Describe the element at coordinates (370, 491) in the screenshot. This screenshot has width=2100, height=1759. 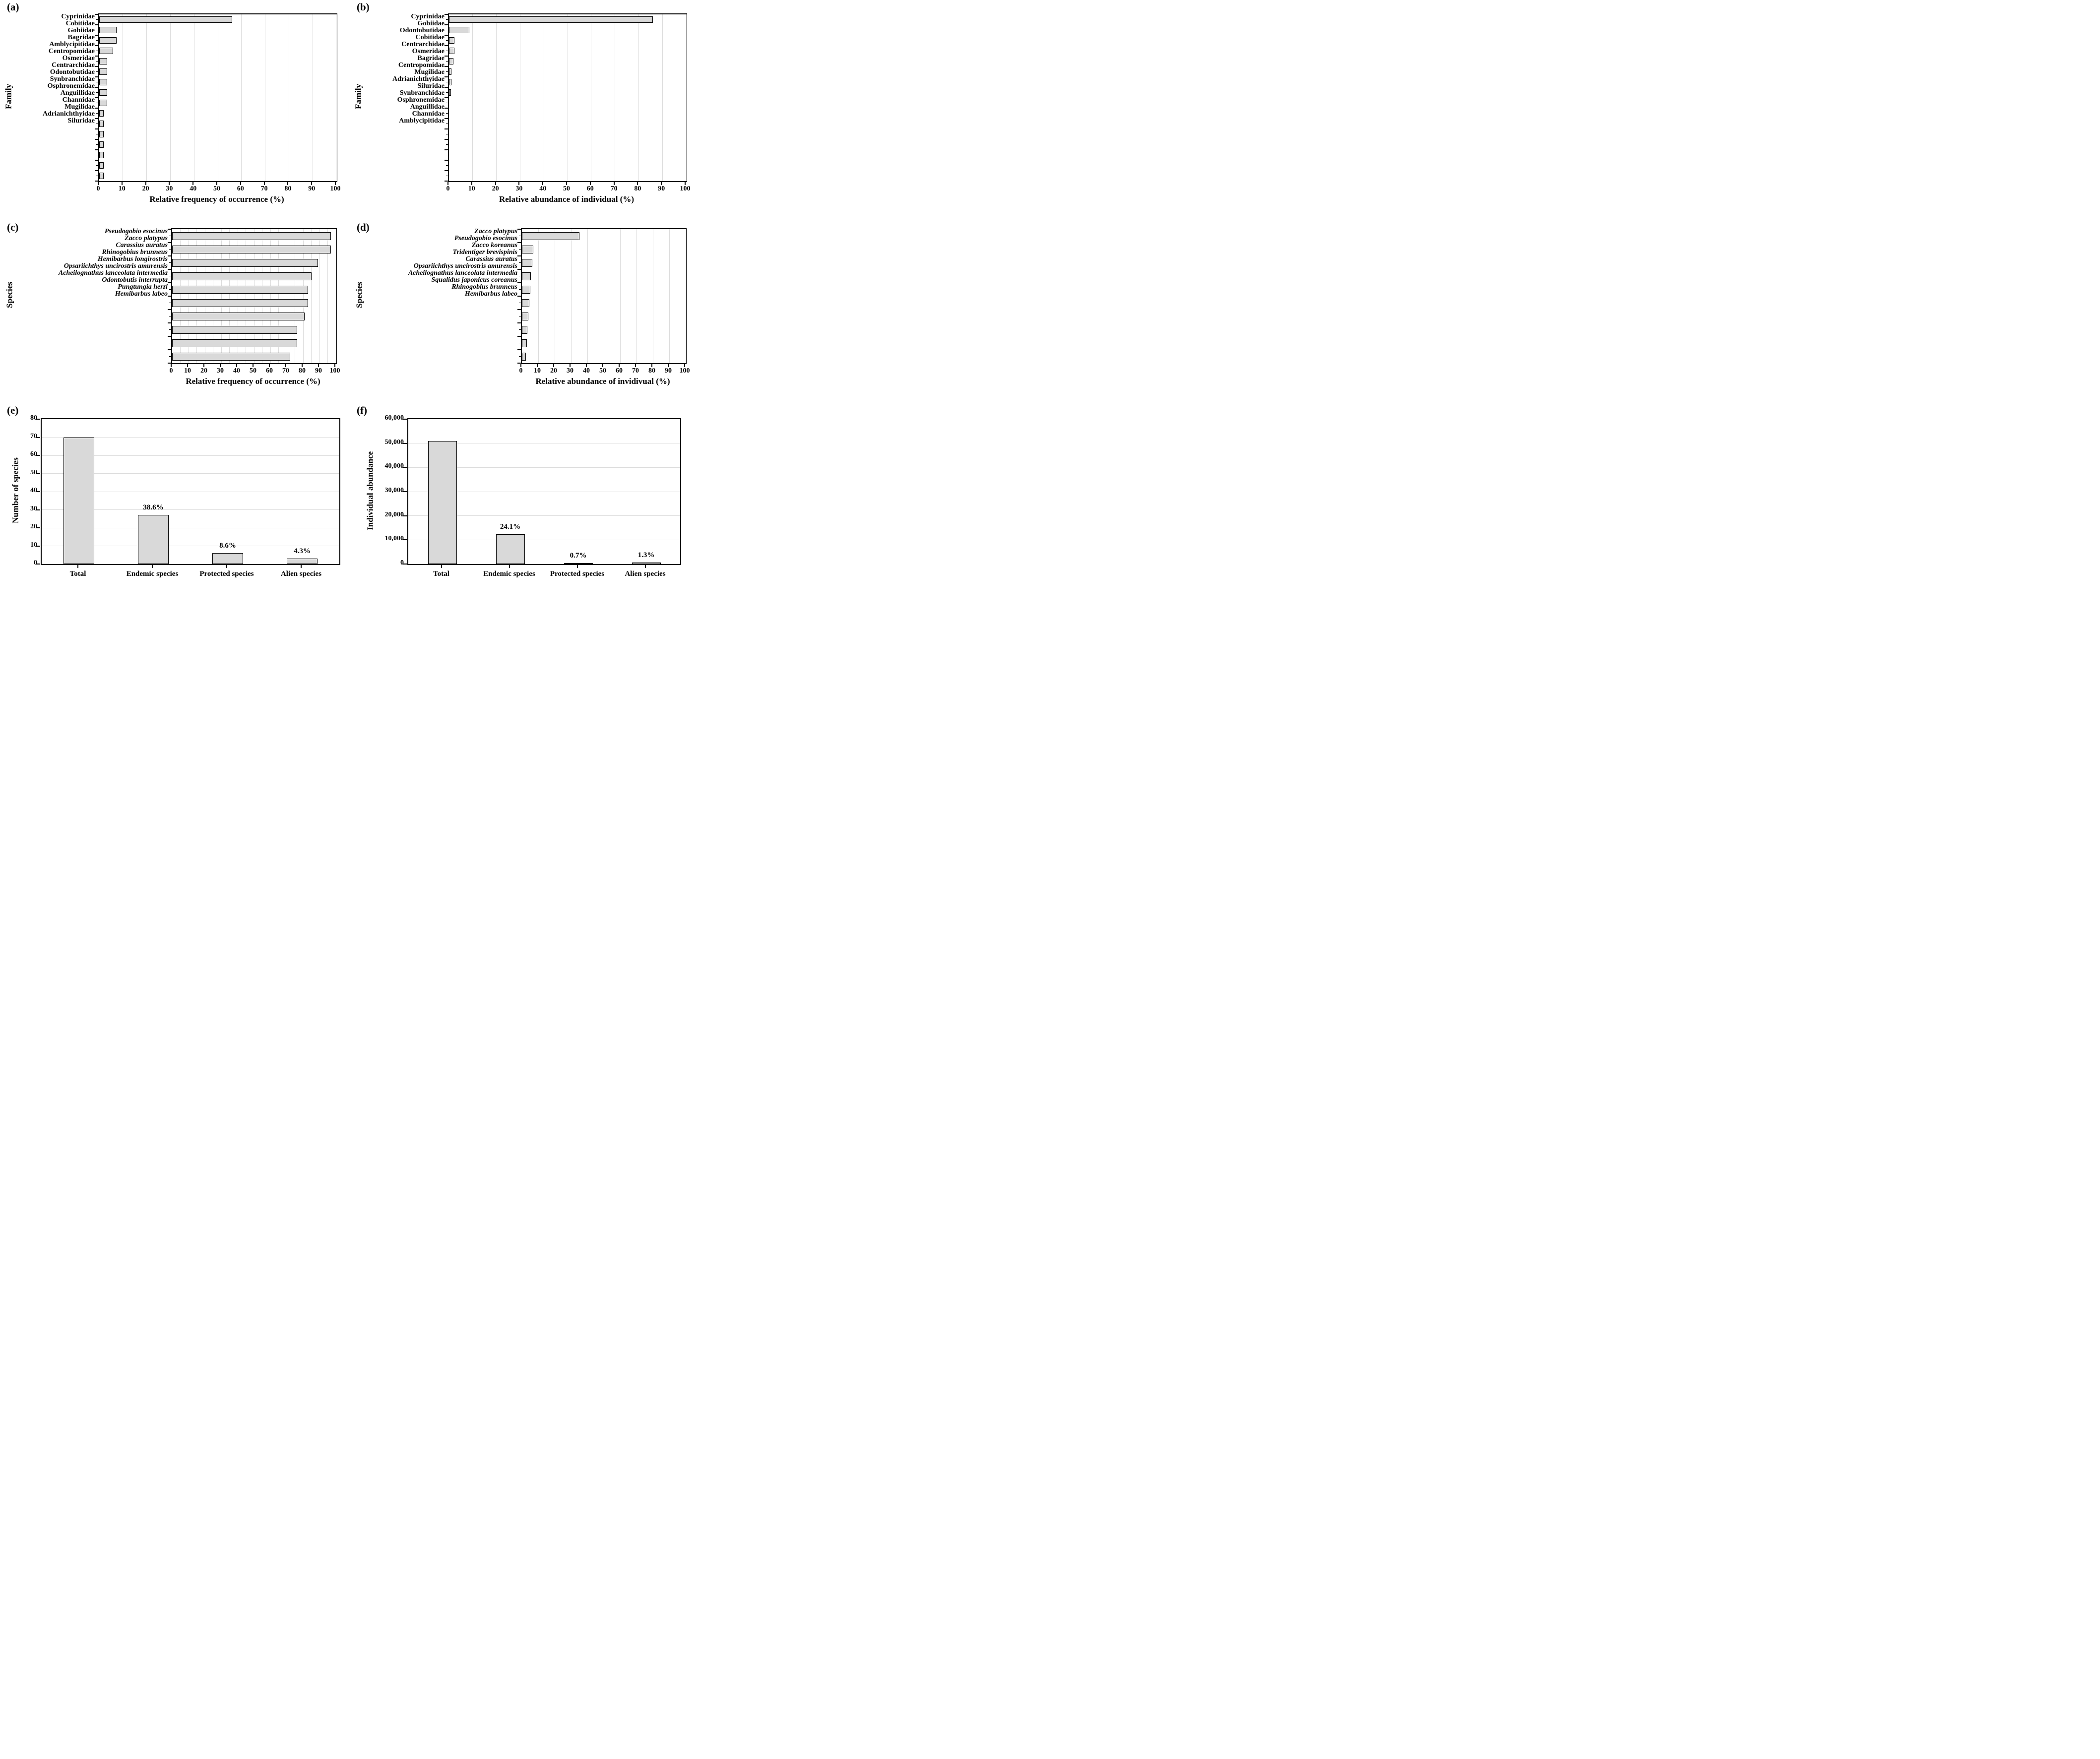
I see `y-axis-label: Individual abundance` at that location.